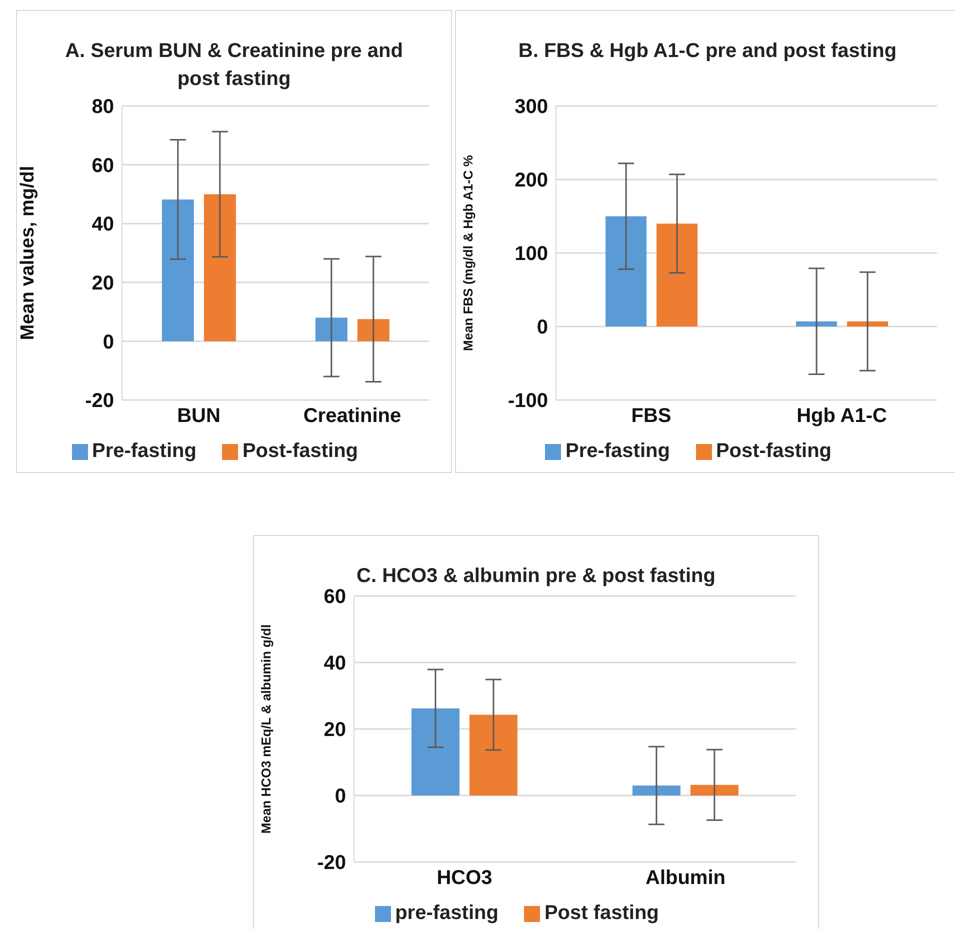 The width and height of the screenshot is (955, 929). I want to click on x-tick-label: Creatinine, so click(352, 416).